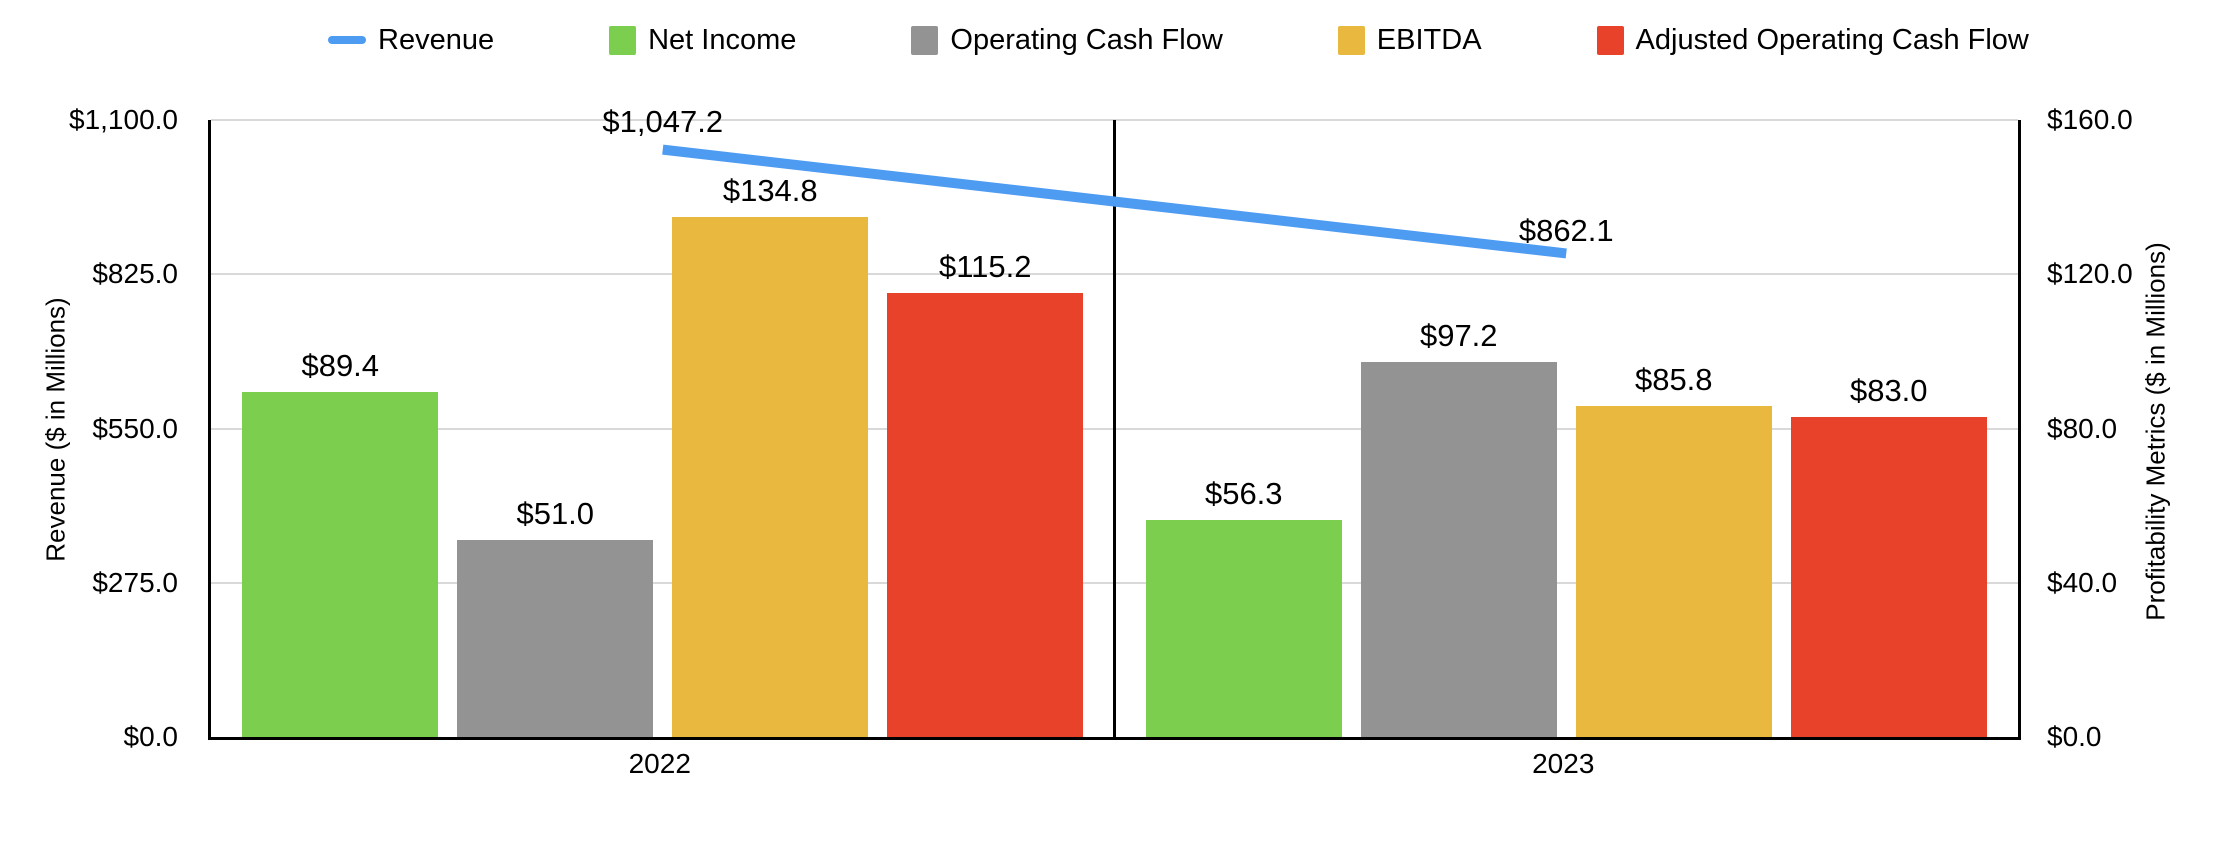  Describe the element at coordinates (1566, 231) in the screenshot. I see `line-value-label: $862.1` at that location.